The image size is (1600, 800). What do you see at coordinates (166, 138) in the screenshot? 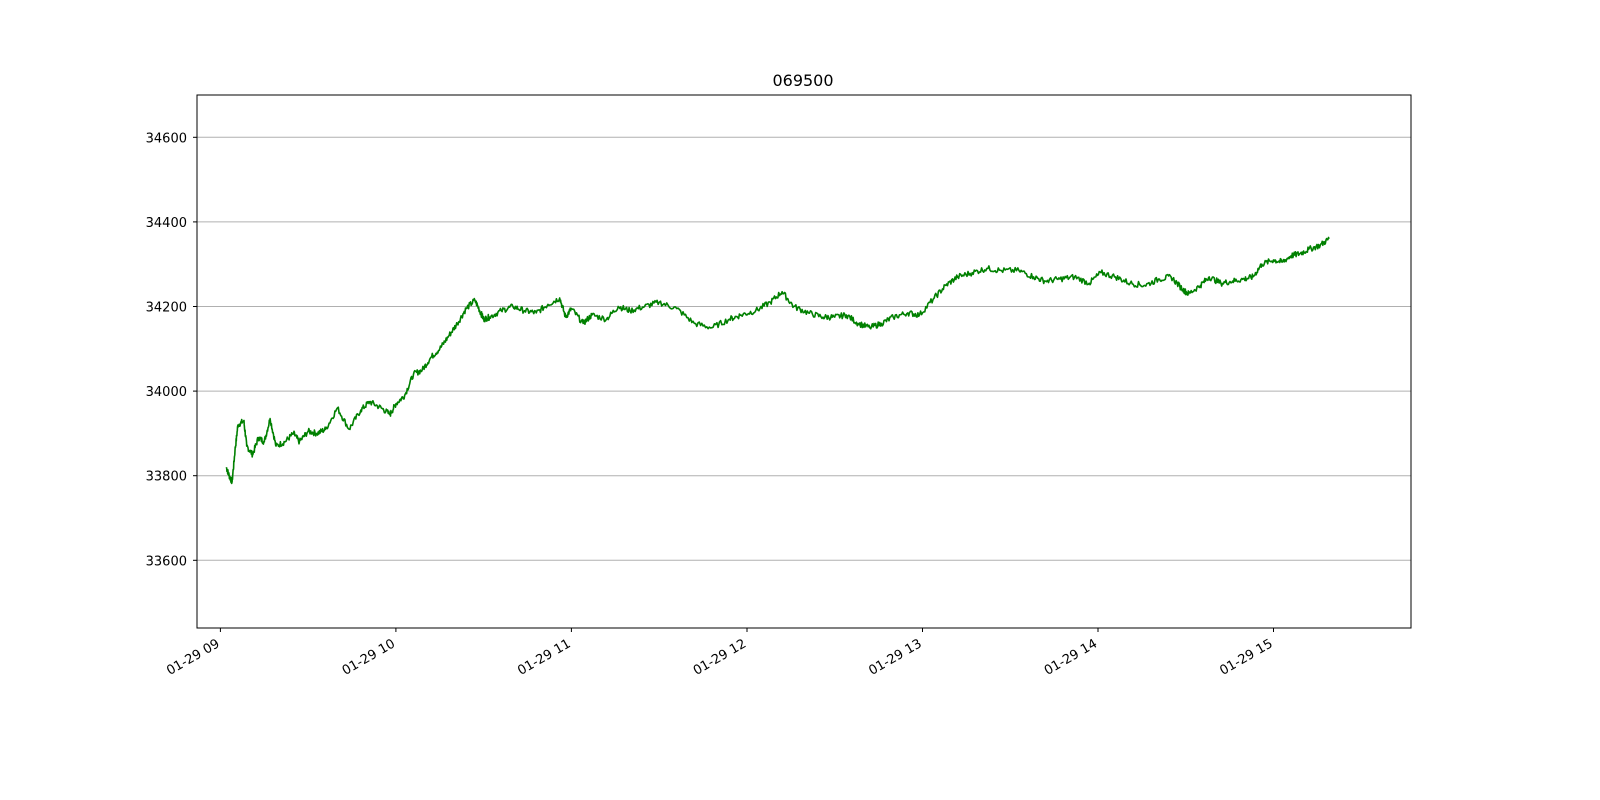
I see `y-tick-label: 34600` at bounding box center [166, 138].